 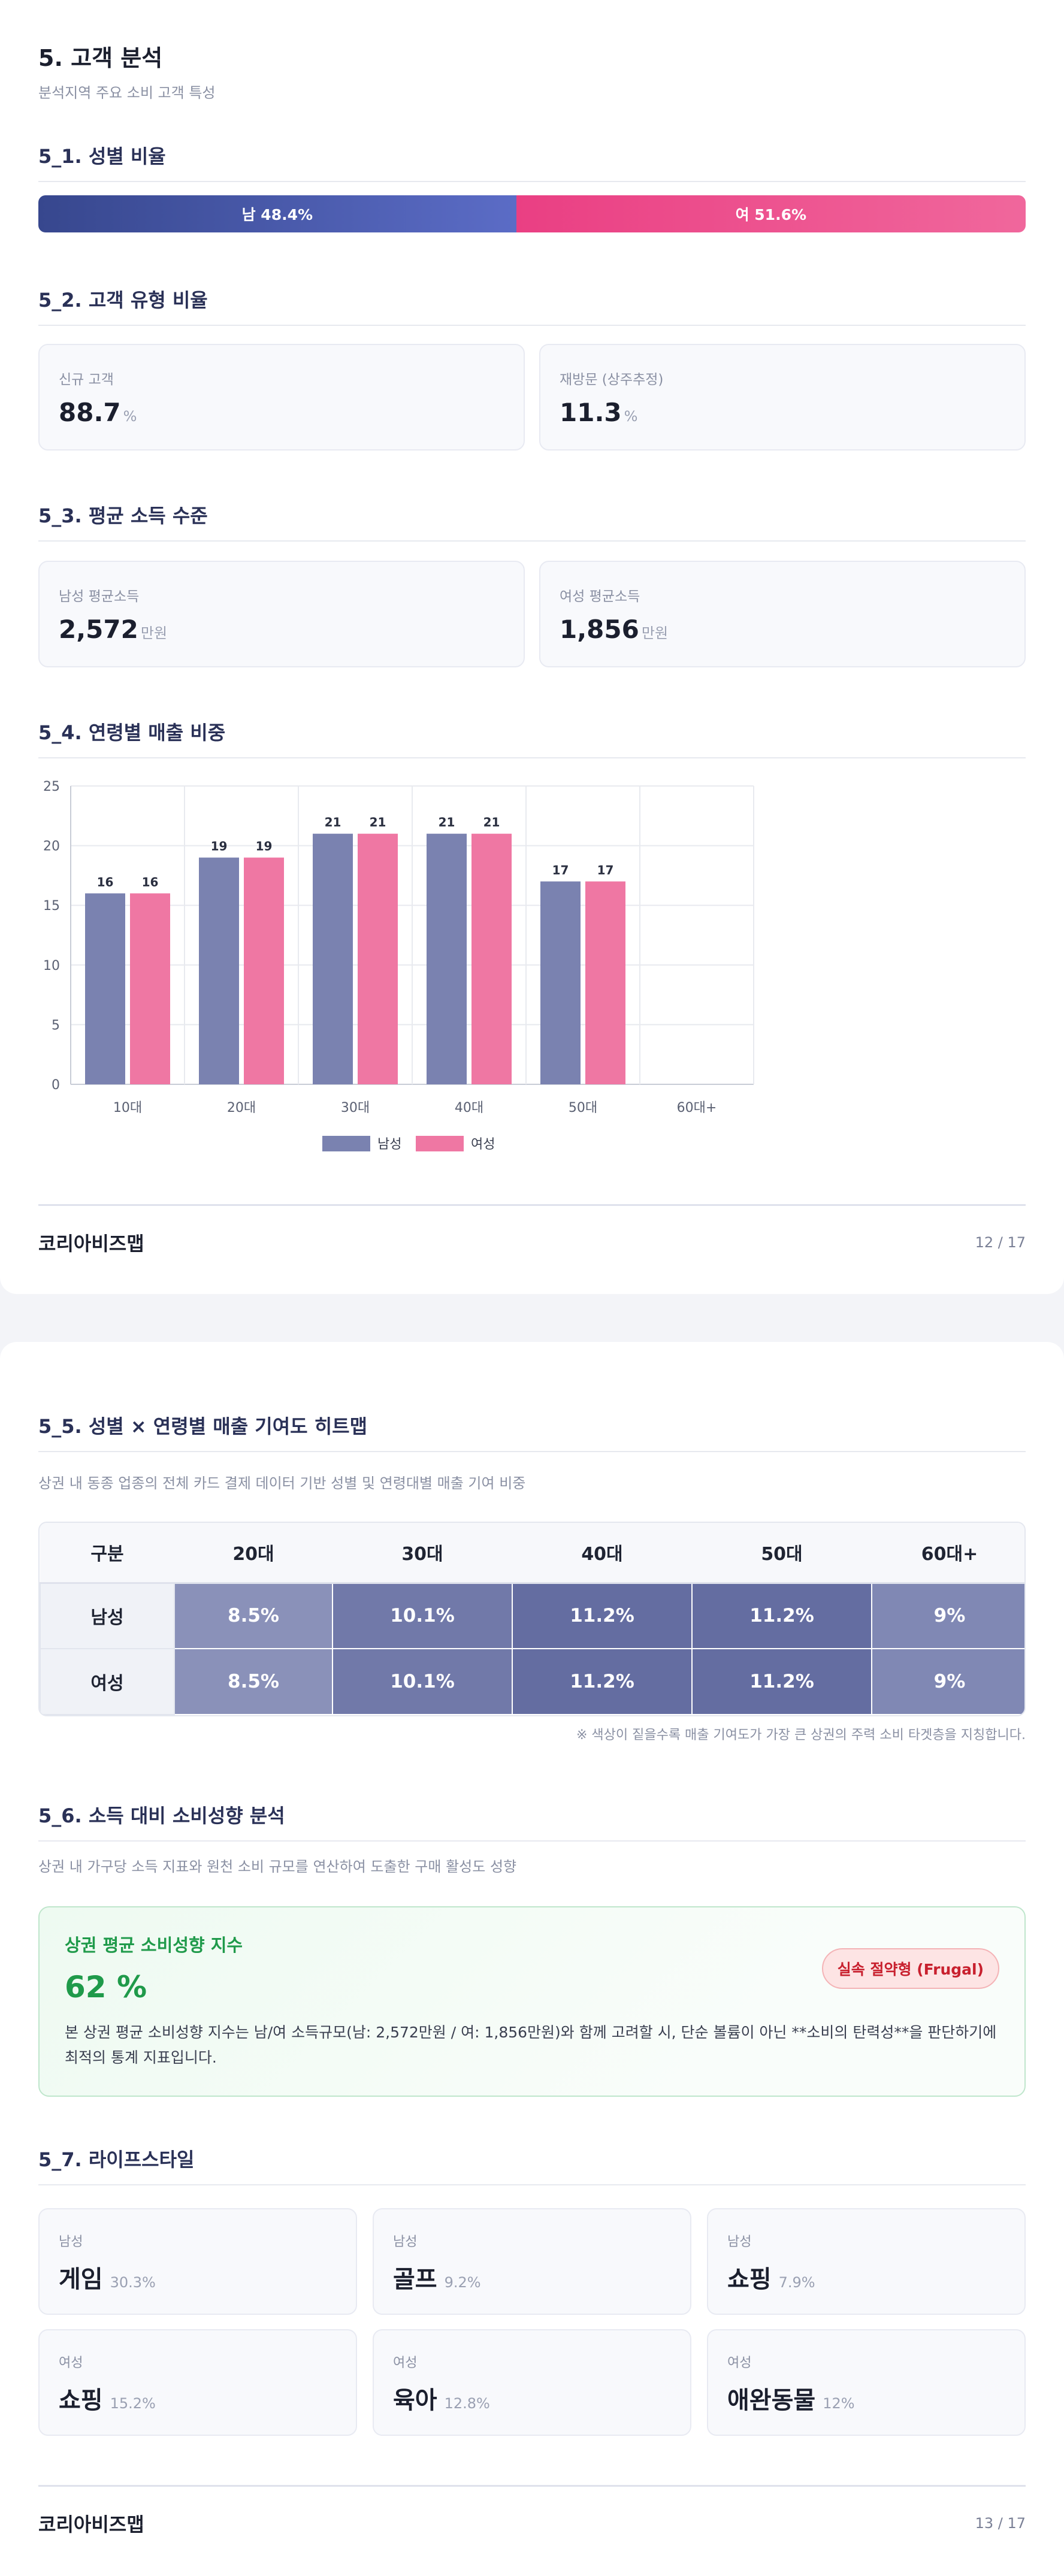 What do you see at coordinates (1000, 1242) in the screenshot?
I see `footer-page-number: 12 / 17` at bounding box center [1000, 1242].